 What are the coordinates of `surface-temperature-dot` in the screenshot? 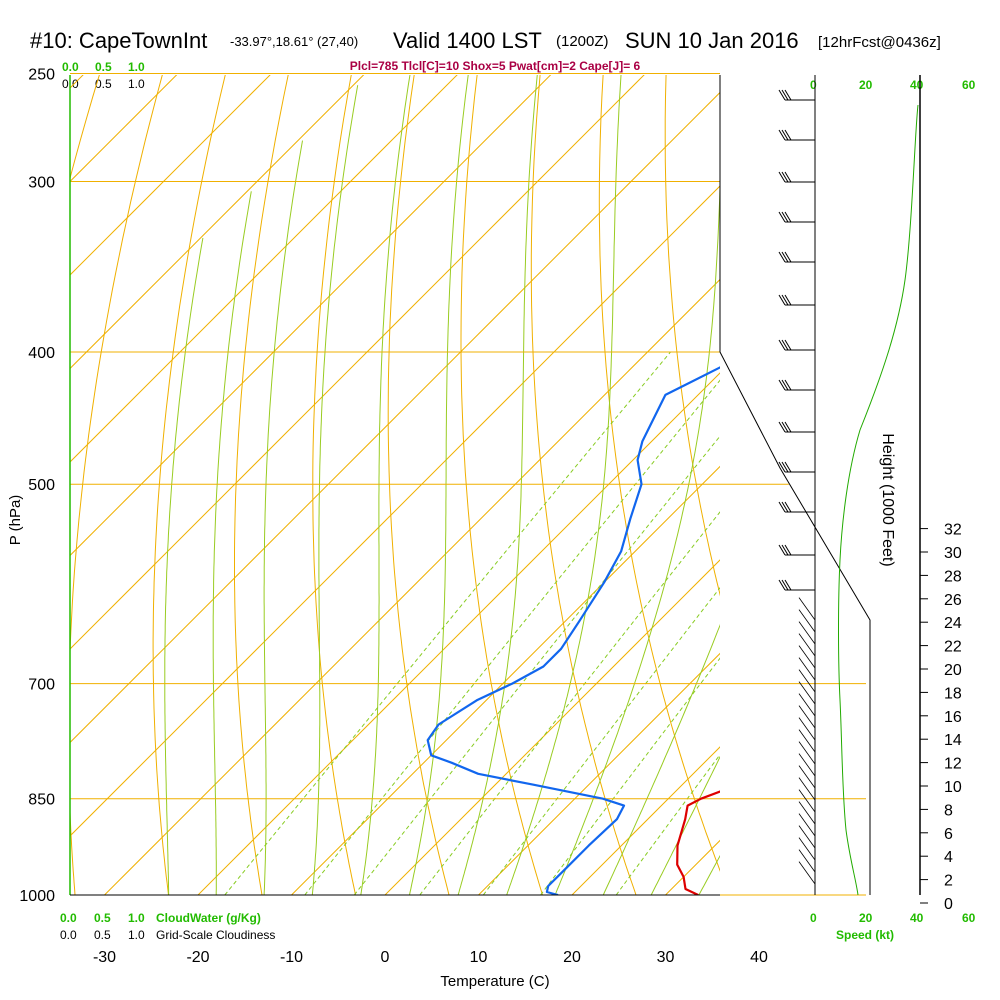 It's located at (698, 899).